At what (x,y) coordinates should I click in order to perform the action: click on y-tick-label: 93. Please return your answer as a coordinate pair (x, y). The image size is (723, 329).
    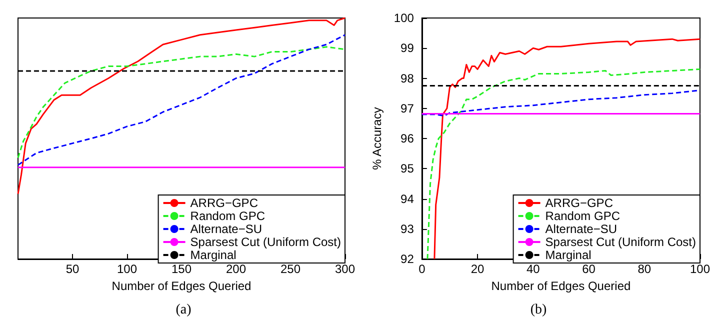
    Looking at the image, I should click on (407, 229).